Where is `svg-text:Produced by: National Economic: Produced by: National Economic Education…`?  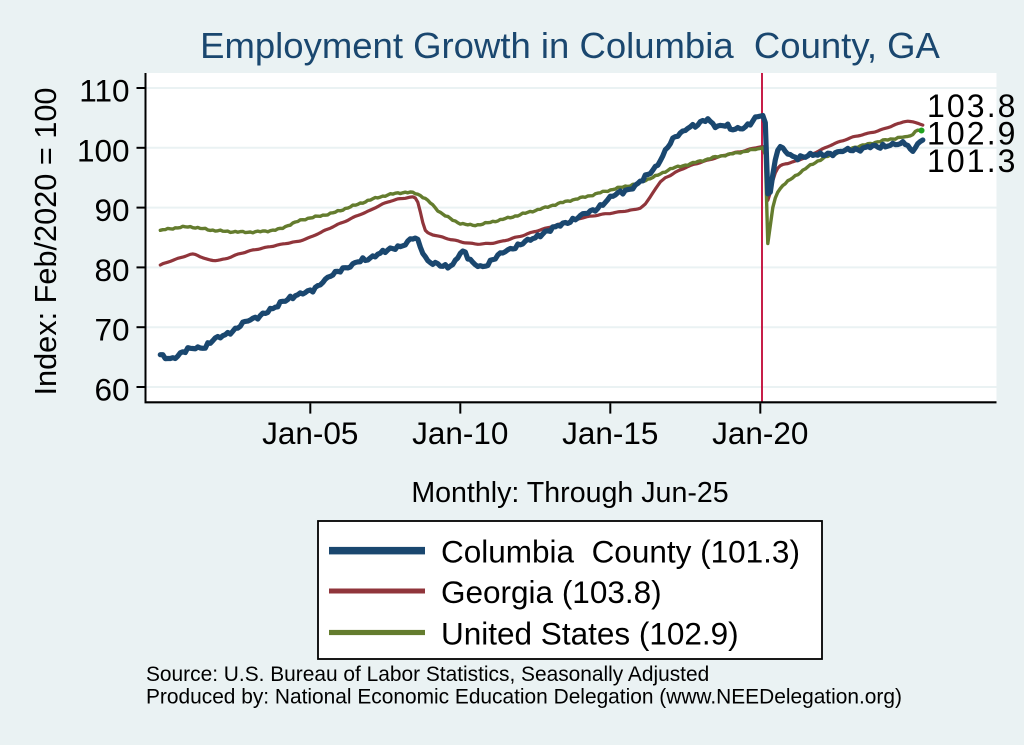 svg-text:Produced by: National Economic: Produced by: National Economic Education… is located at coordinates (524, 696).